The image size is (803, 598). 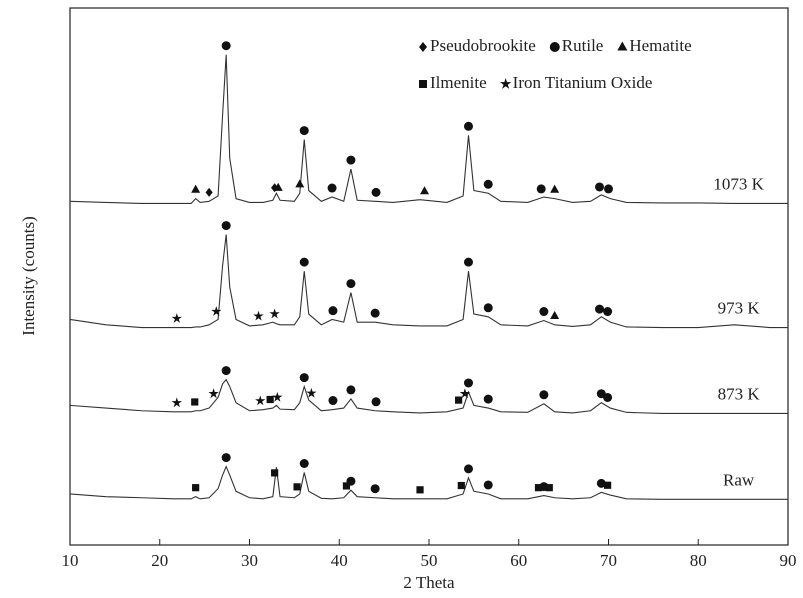 What do you see at coordinates (739, 479) in the screenshot?
I see `series-label: Raw` at bounding box center [739, 479].